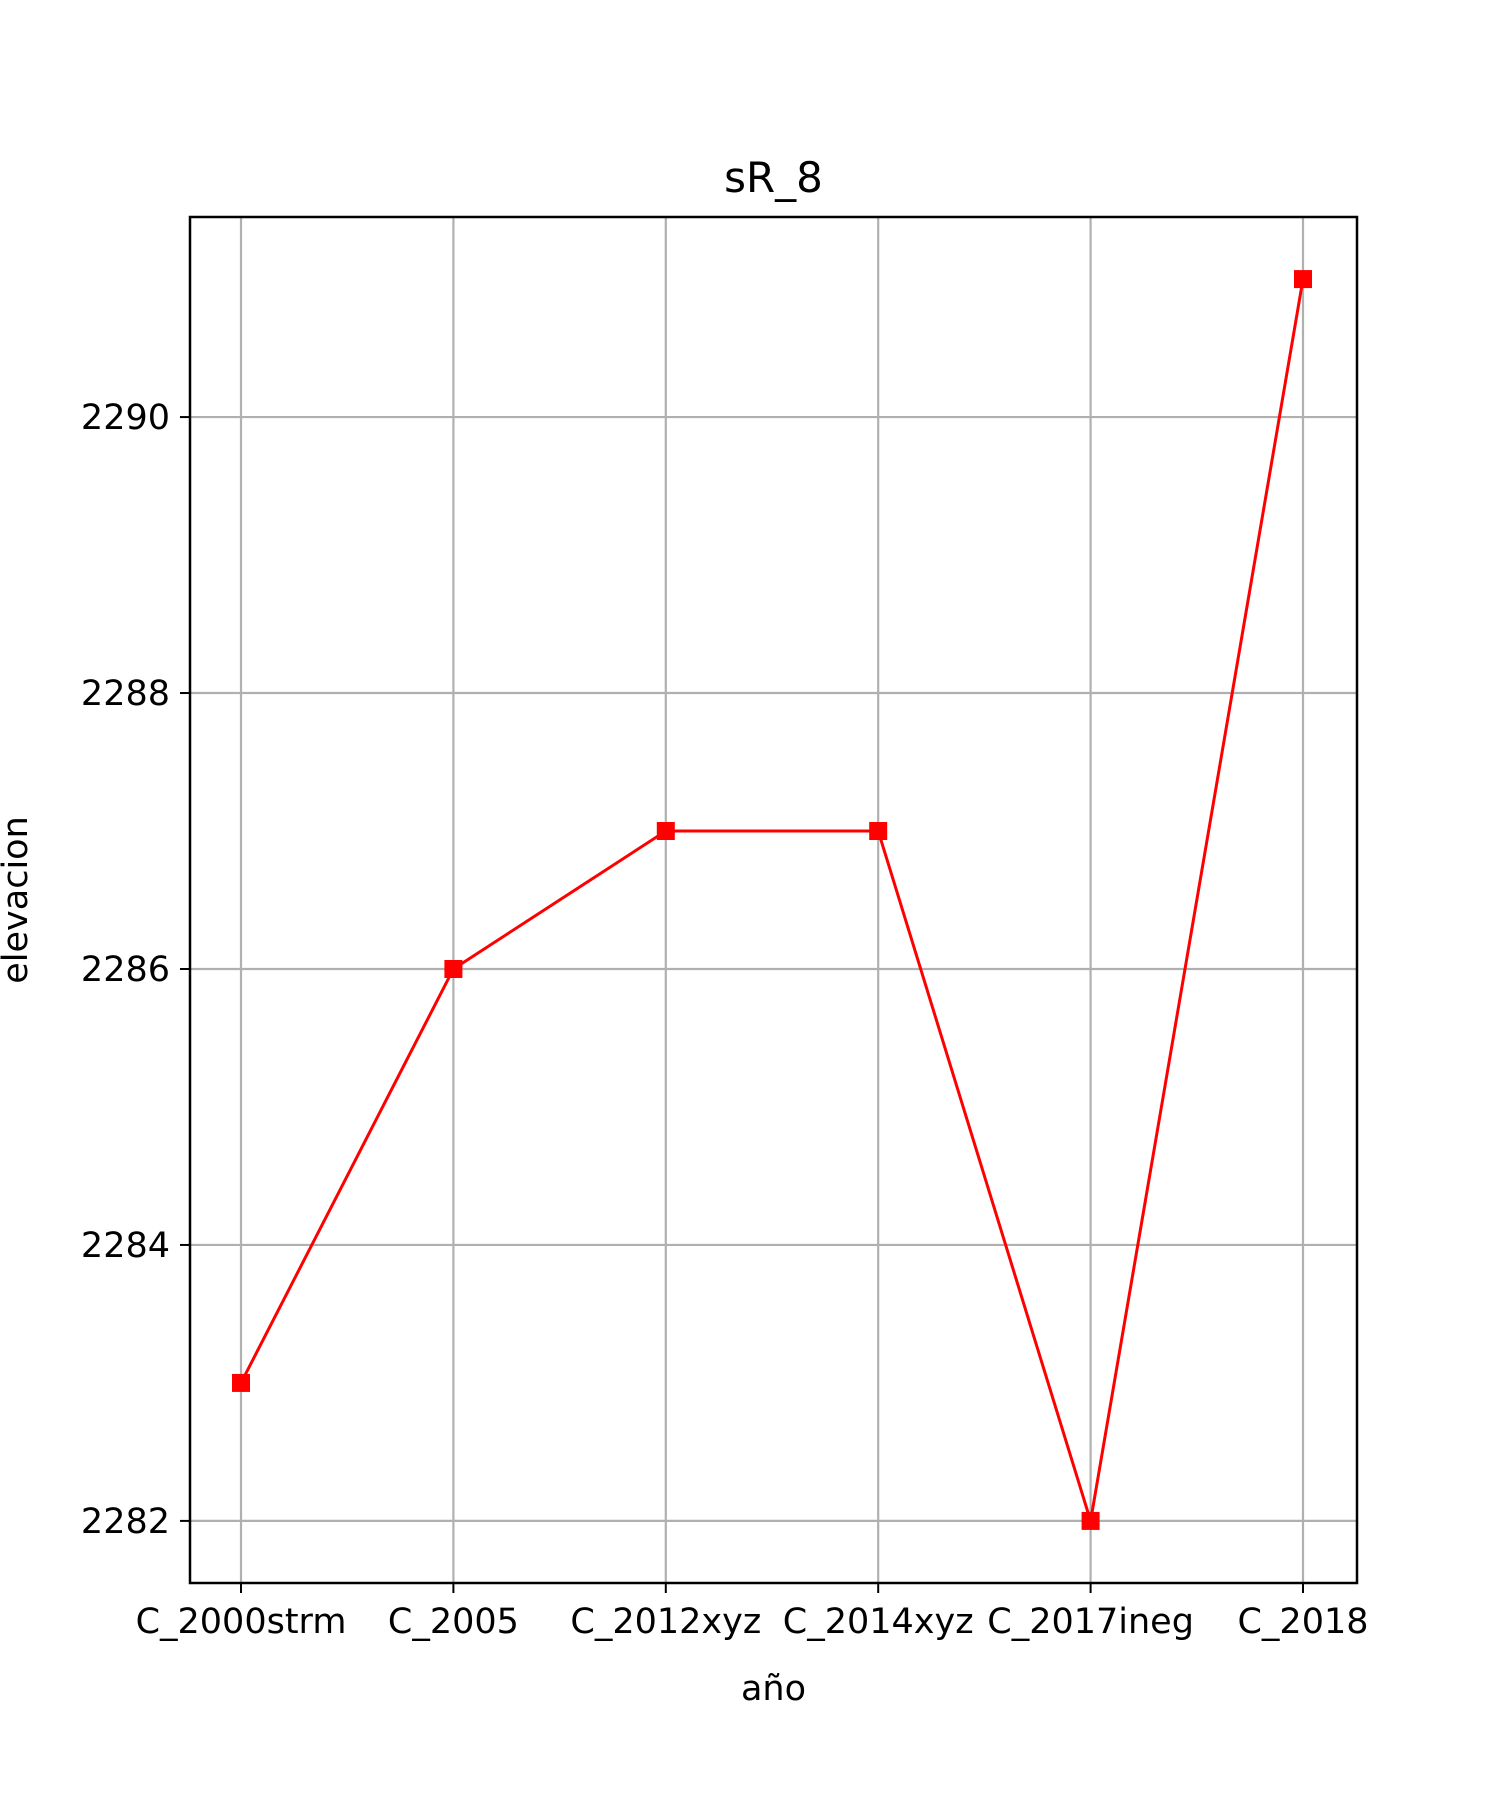 Image resolution: width=1500 pixels, height=1800 pixels. What do you see at coordinates (125, 1246) in the screenshot?
I see `y-tick-label: 2284` at bounding box center [125, 1246].